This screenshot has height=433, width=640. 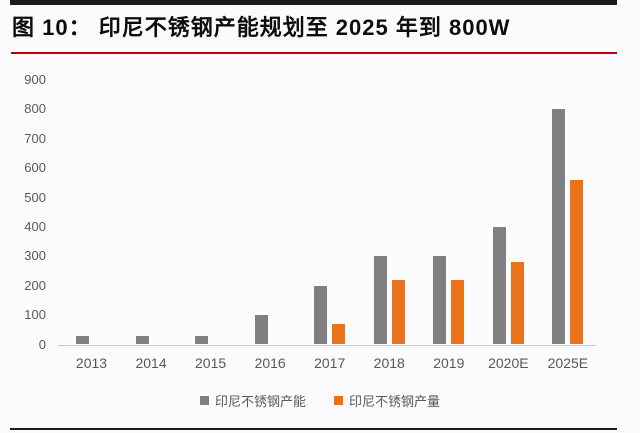 What do you see at coordinates (313, 429) in the screenshot?
I see `bottom-divider` at bounding box center [313, 429].